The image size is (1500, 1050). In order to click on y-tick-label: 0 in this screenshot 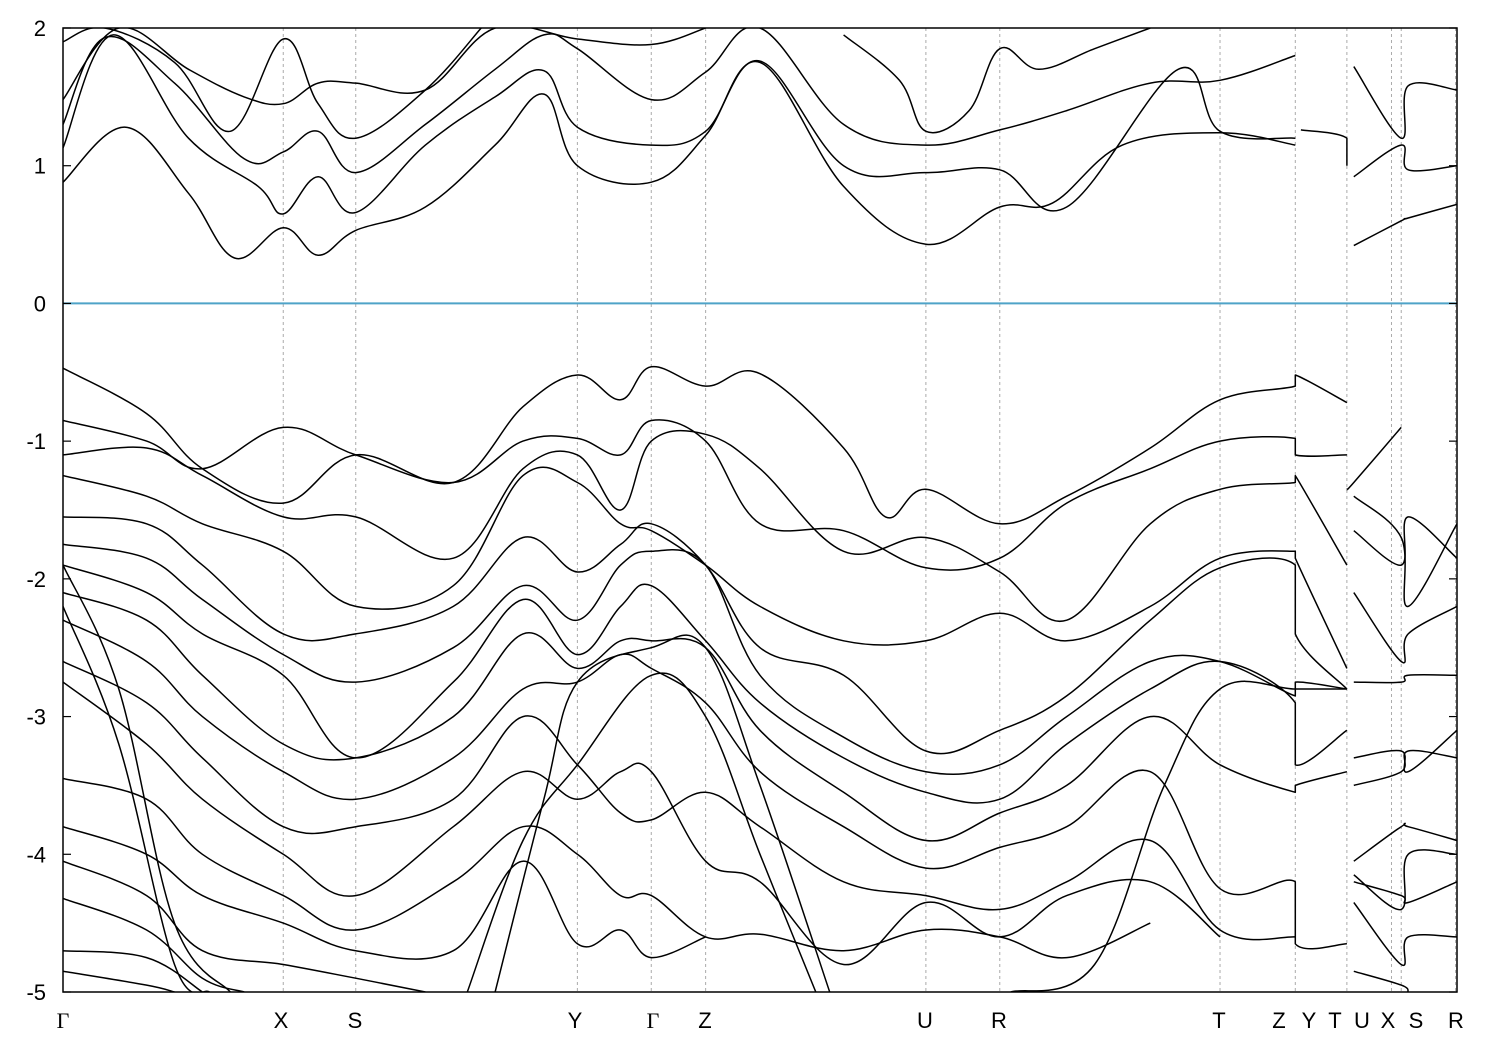, I will do `click(40, 303)`.